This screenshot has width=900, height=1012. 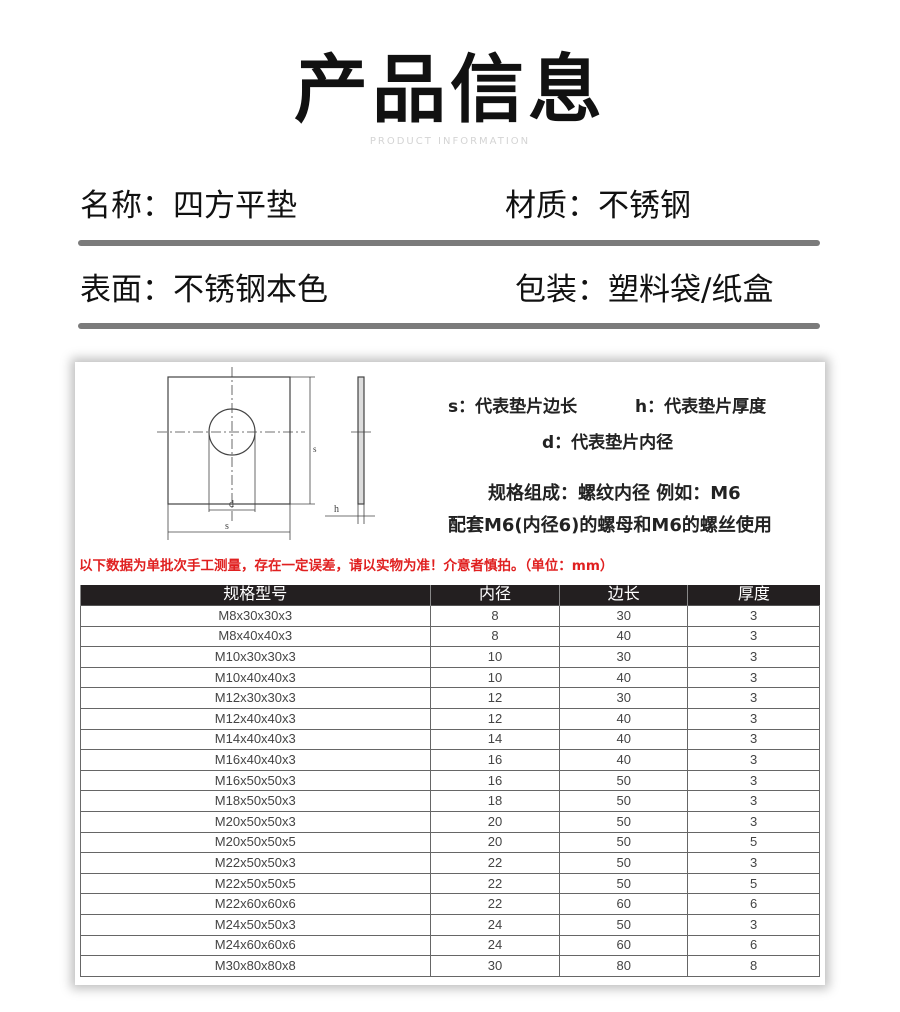 I want to click on table-row: M8x30x30x3 8 30 3, so click(x=450, y=616).